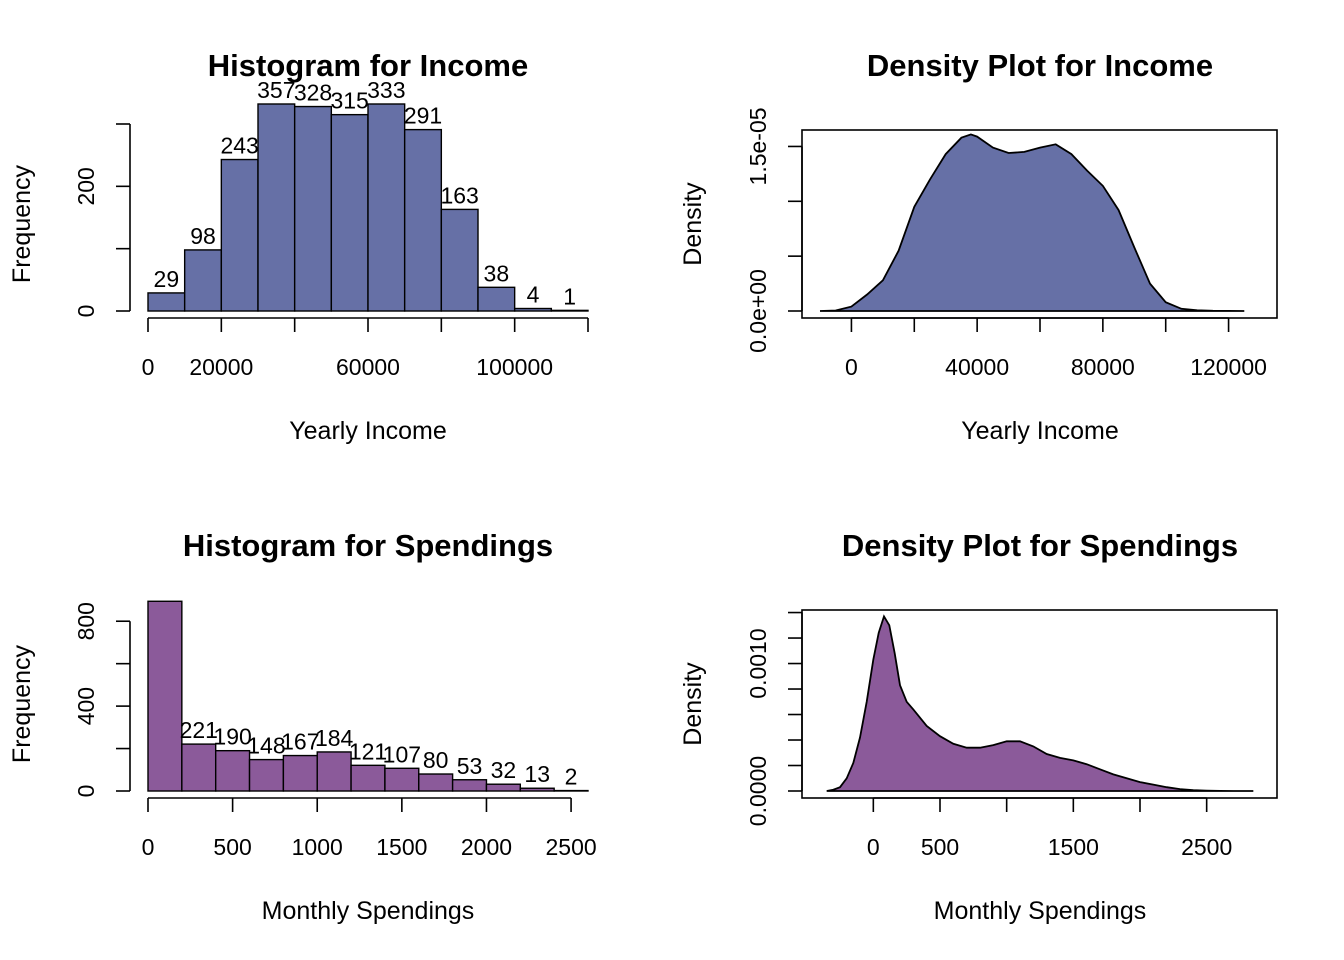 The image size is (1344, 960). I want to click on x-tick-label: 2000, so click(486, 847).